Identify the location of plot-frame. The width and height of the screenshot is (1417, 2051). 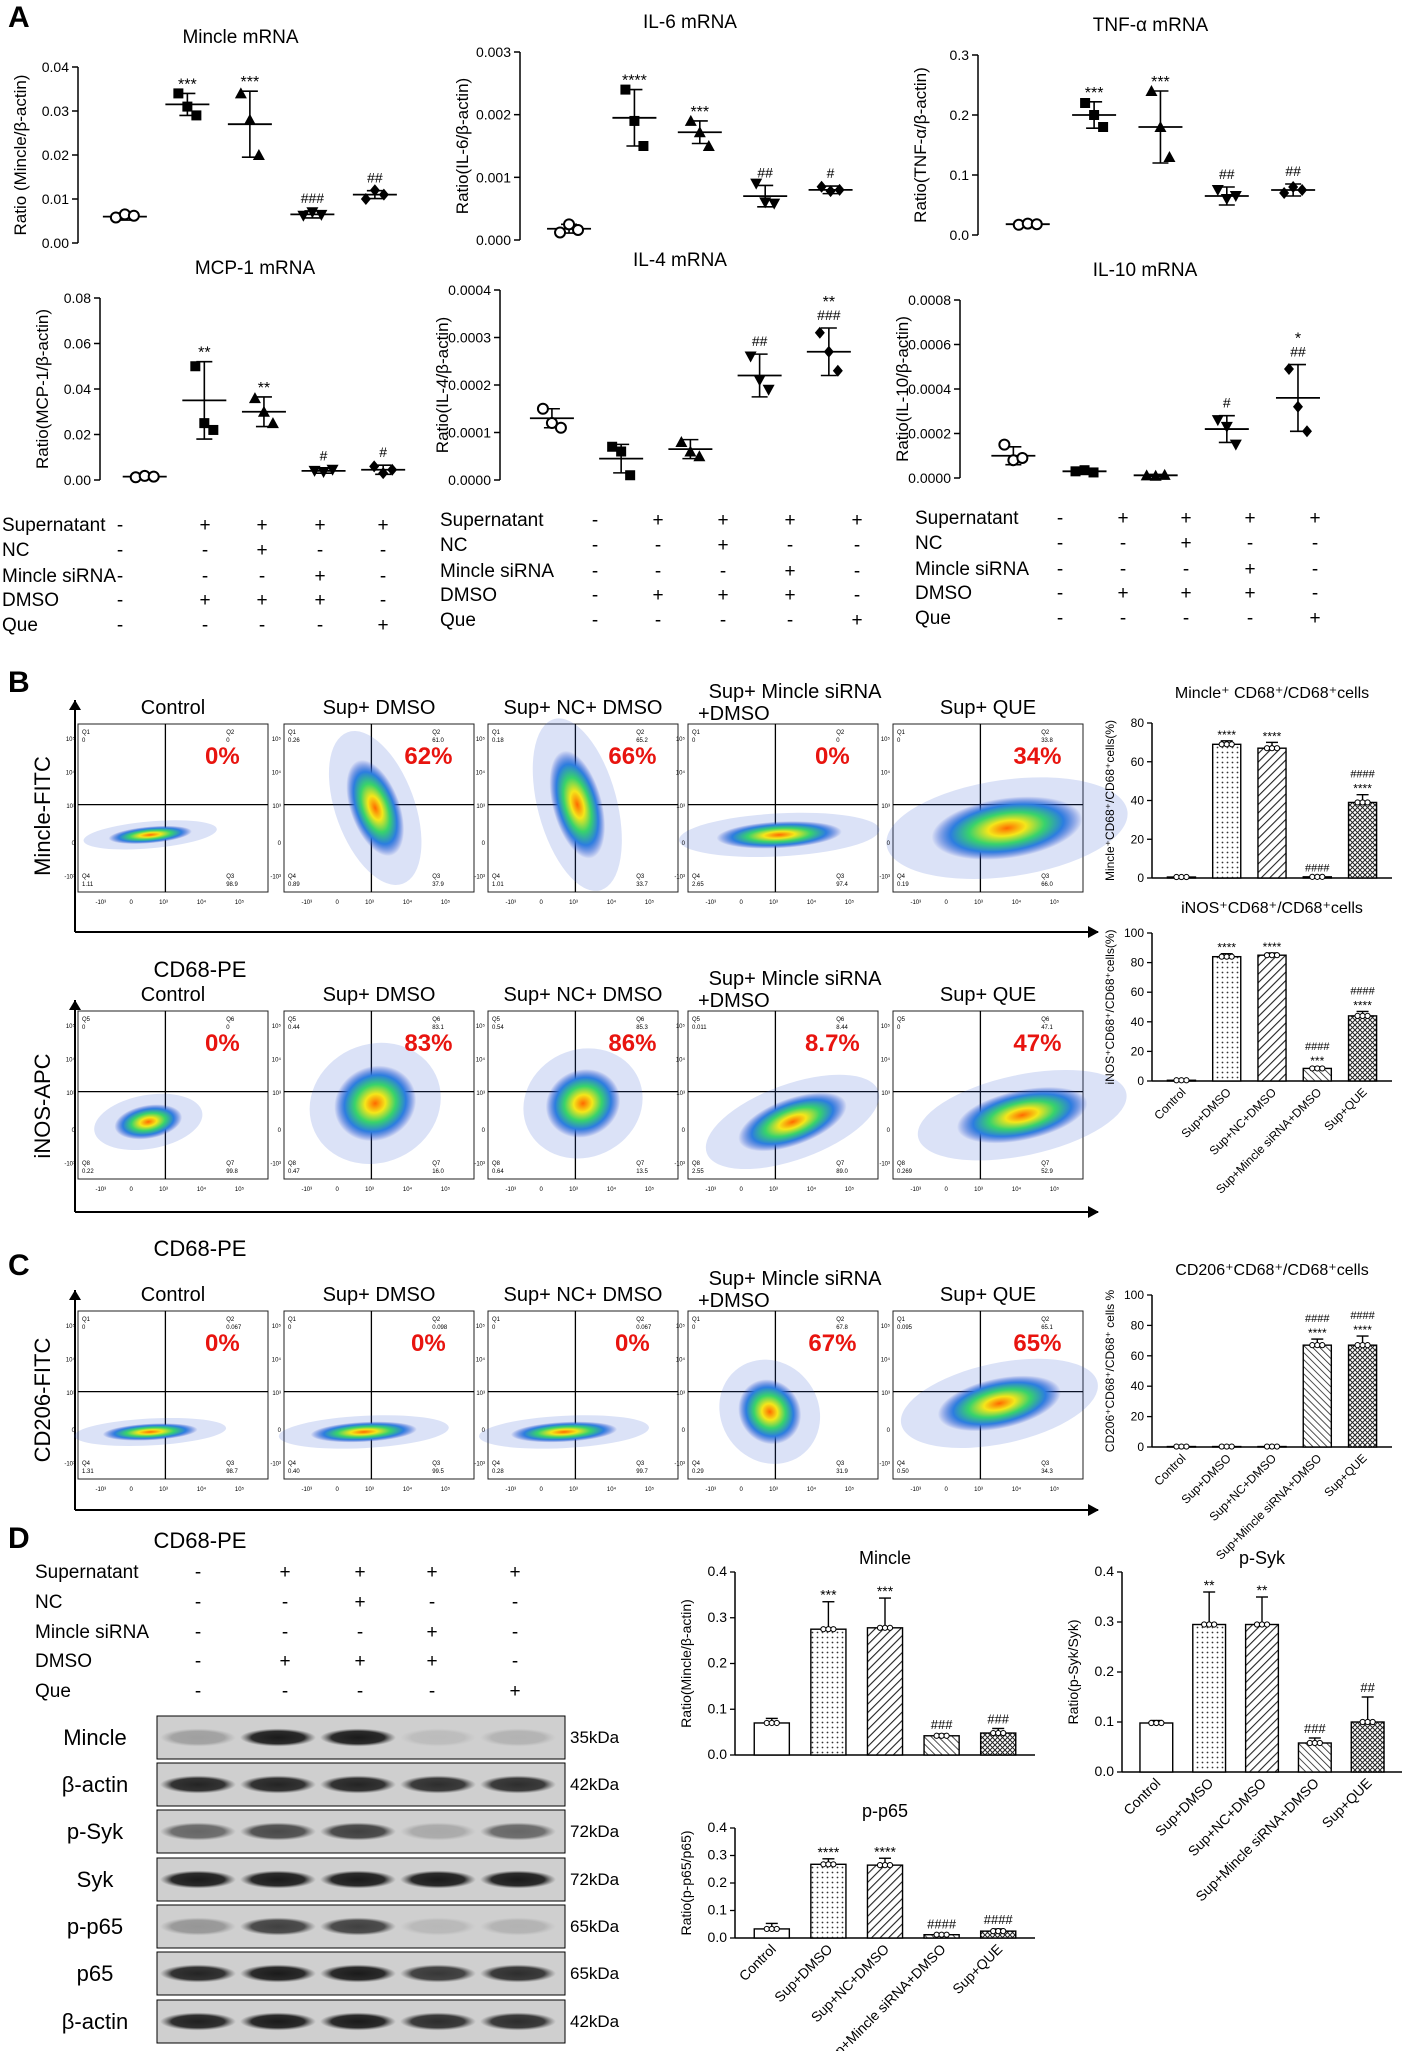
(379, 1395).